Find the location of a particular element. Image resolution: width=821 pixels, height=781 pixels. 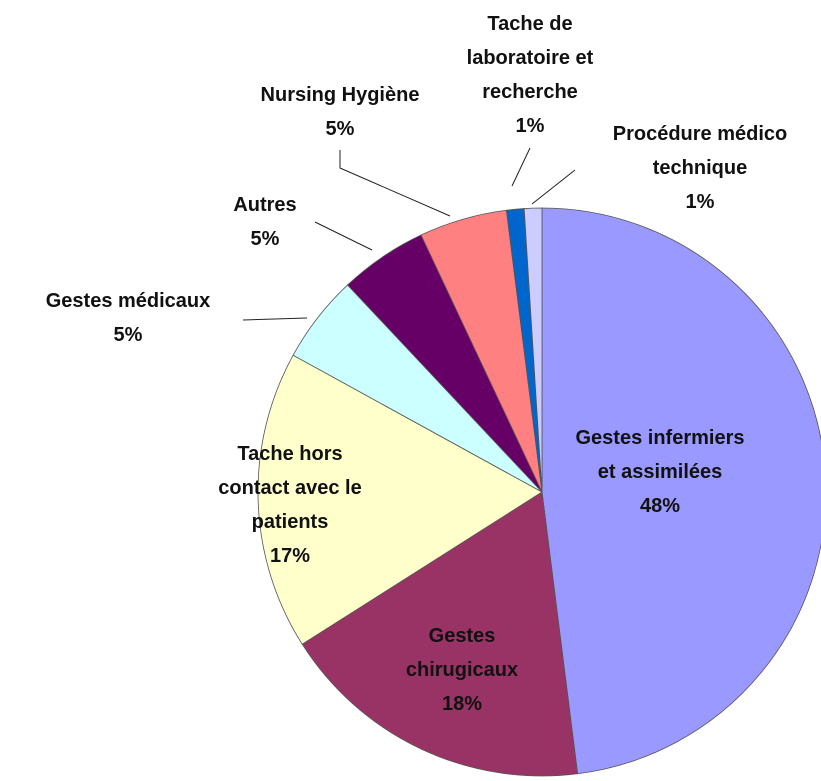

slice-label: Tache de laboratoire et recherche 1% is located at coordinates (530, 75).